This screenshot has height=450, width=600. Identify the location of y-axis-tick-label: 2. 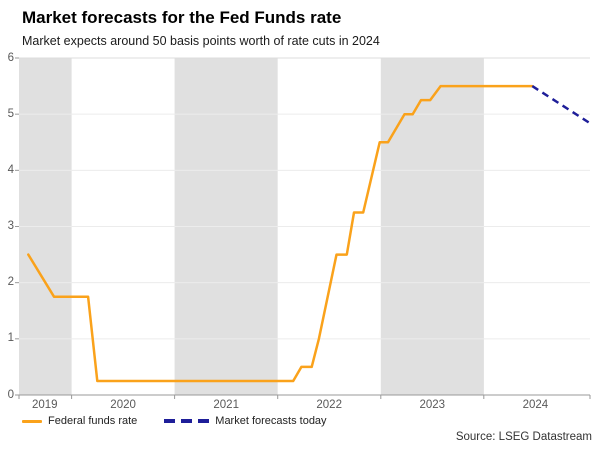
(10, 282).